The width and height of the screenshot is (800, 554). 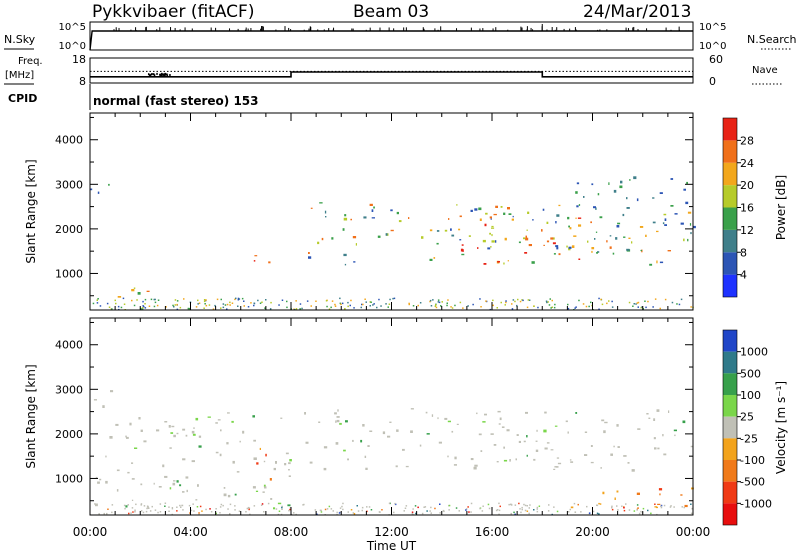 What do you see at coordinates (781, 427) in the screenshot?
I see `colorbar-label: Velocity [m s⁻¹]` at bounding box center [781, 427].